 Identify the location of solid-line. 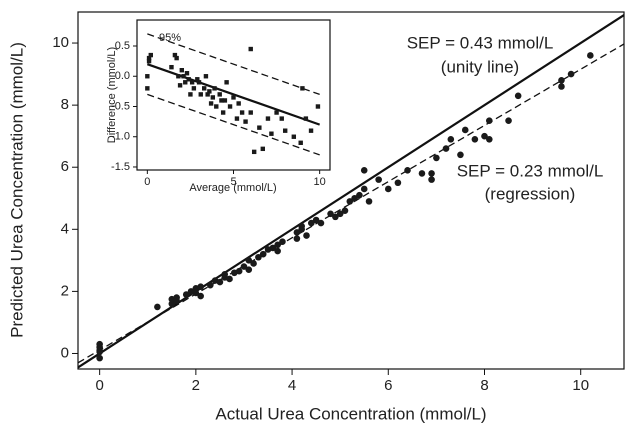
(233, 94).